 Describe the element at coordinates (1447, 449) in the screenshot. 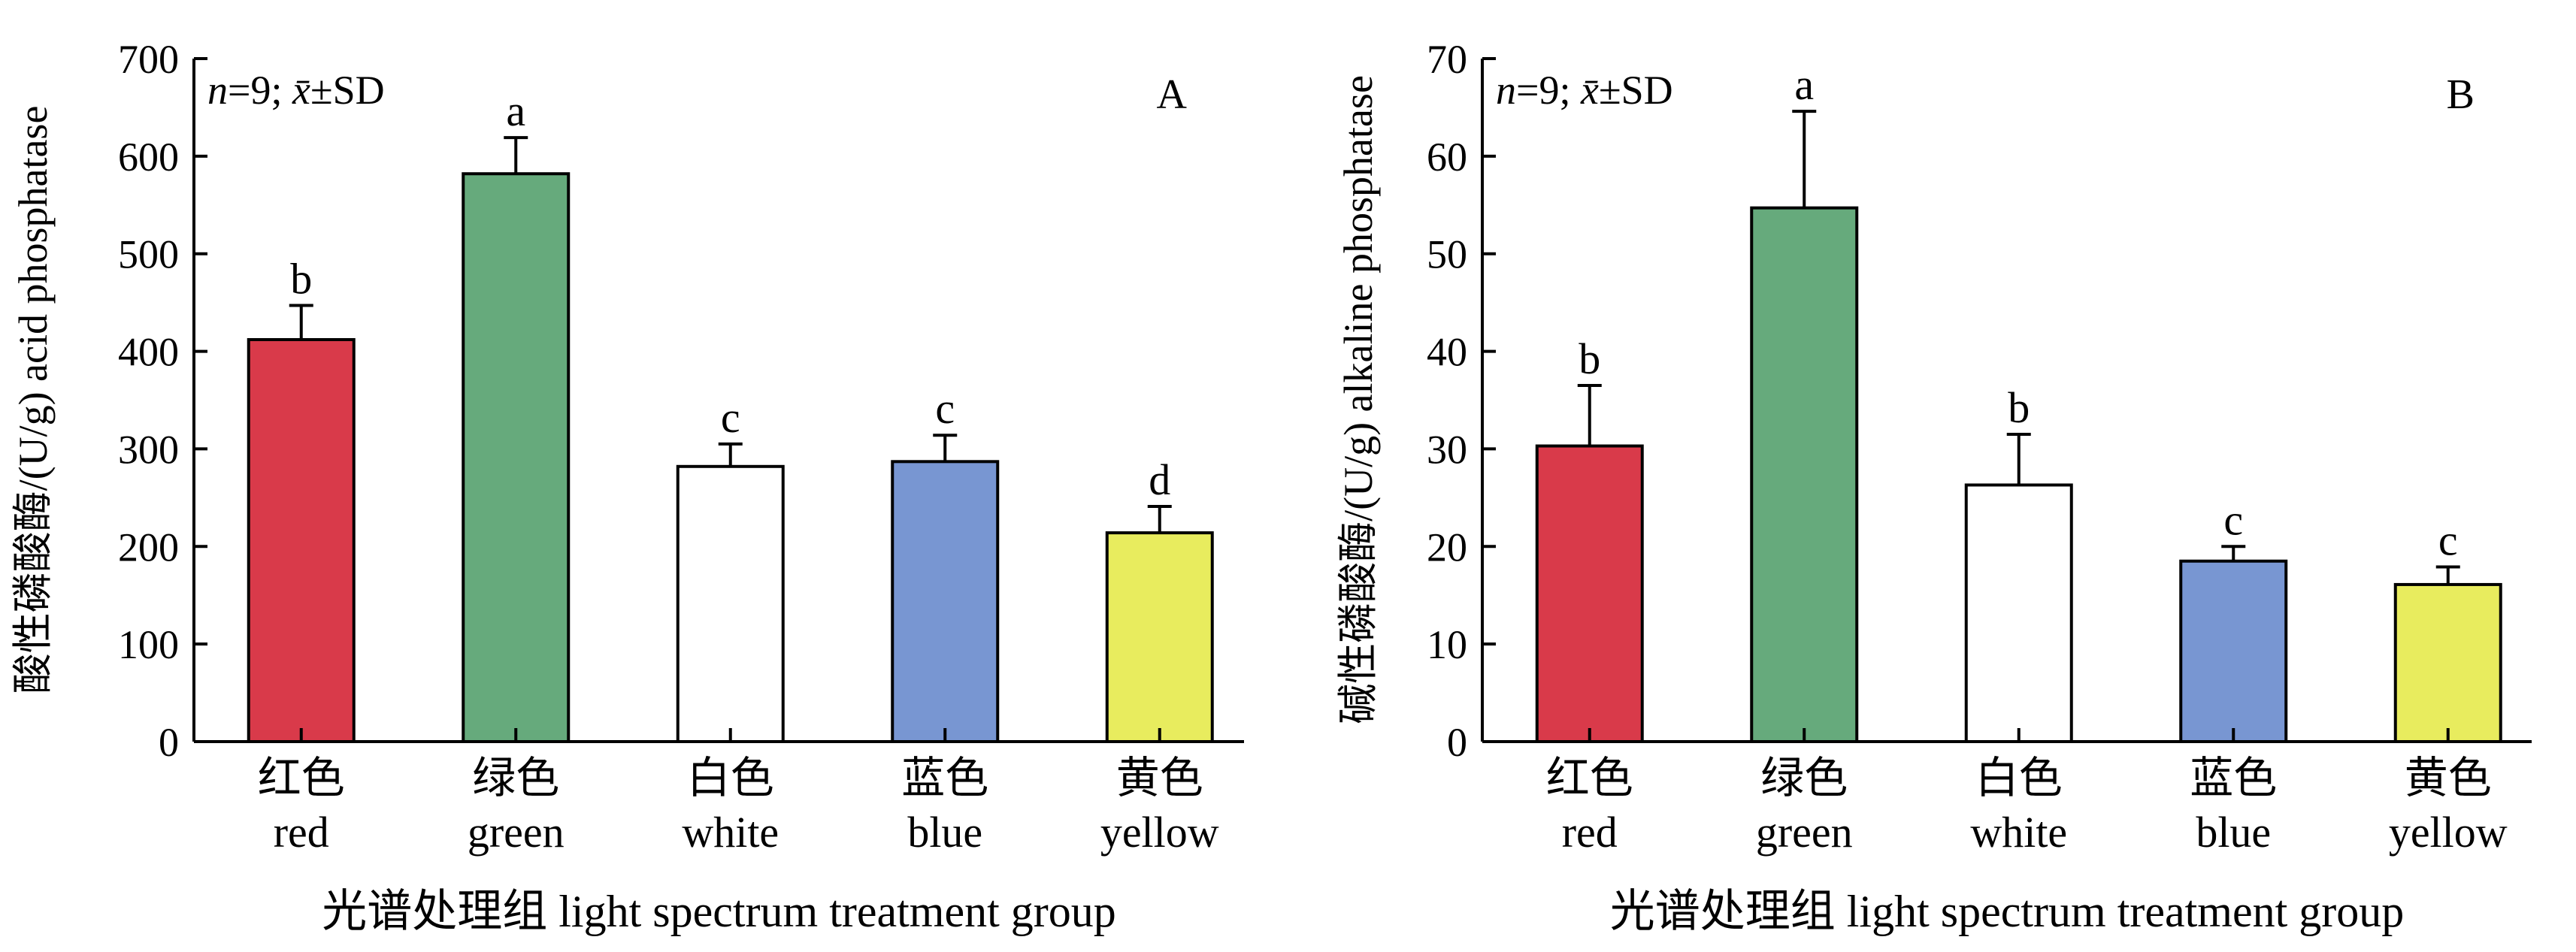

I see `y-tick-label: 30` at that location.